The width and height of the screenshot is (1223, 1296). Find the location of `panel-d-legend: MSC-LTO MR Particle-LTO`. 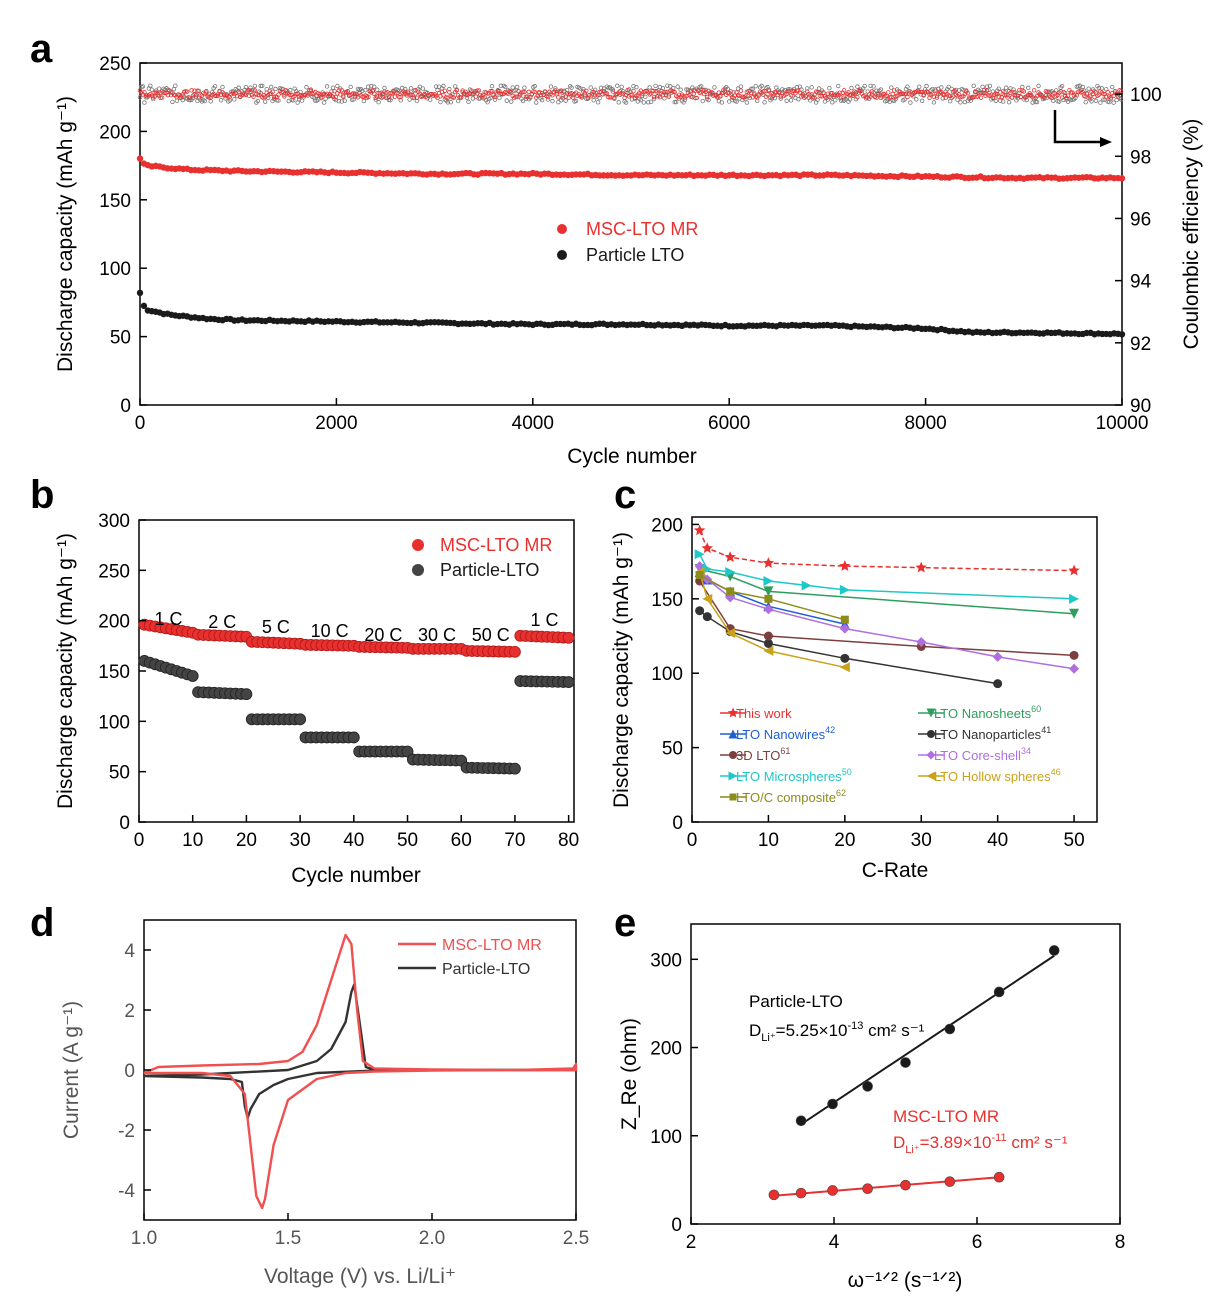

panel-d-legend: MSC-LTO MR Particle-LTO is located at coordinates (470, 957).